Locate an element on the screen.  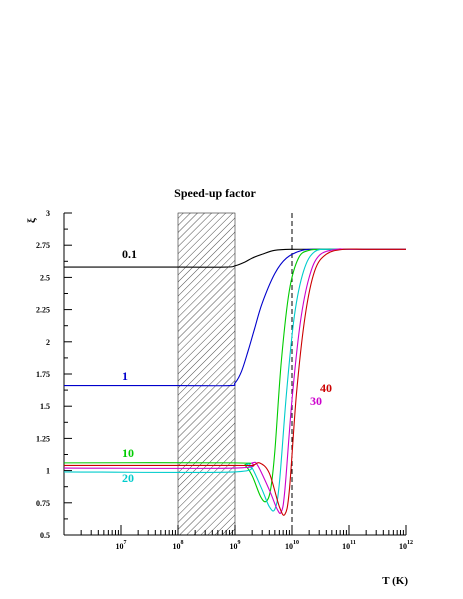
series-label-10: 10 is located at coordinates (128, 453).